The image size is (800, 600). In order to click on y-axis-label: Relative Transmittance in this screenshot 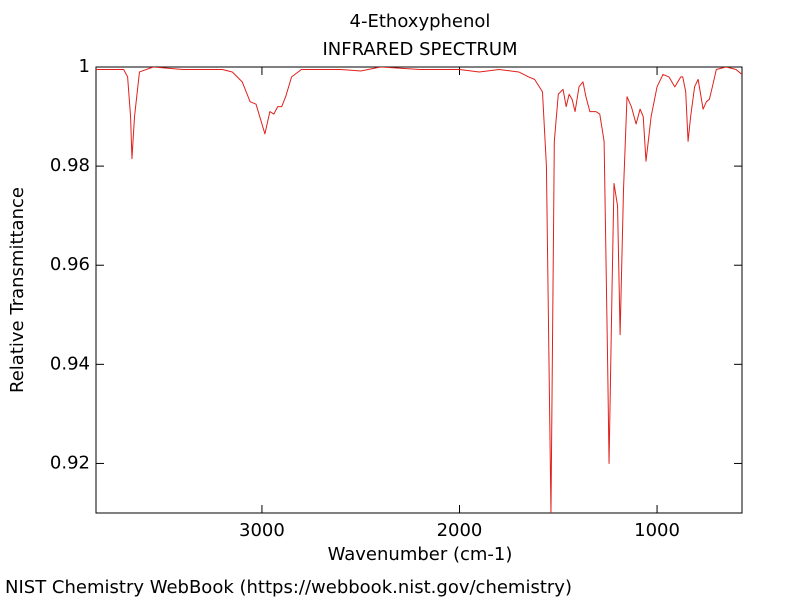, I will do `click(17, 290)`.